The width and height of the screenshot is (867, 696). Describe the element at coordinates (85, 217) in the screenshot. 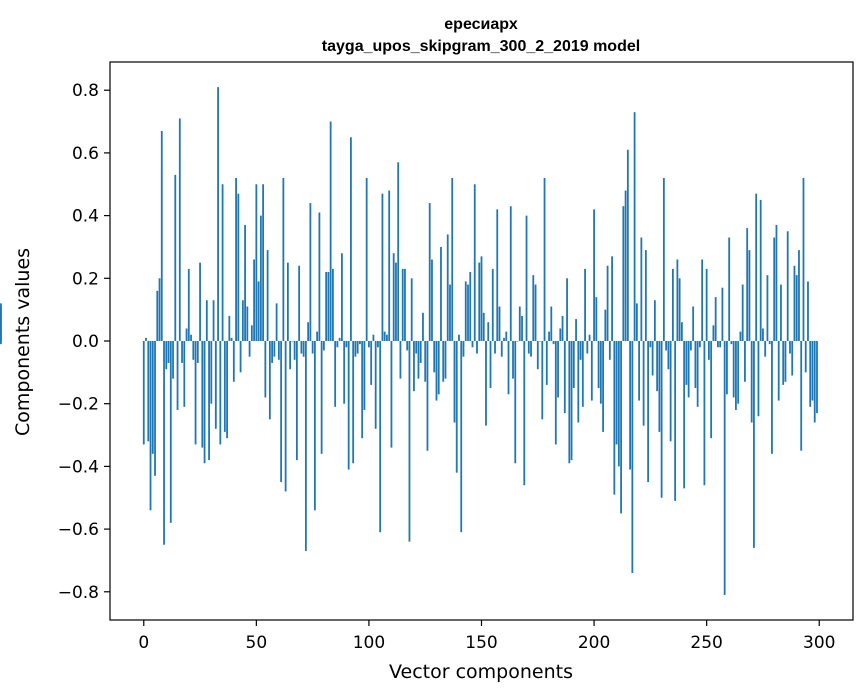

I see `y-tick-label: 0.4` at that location.